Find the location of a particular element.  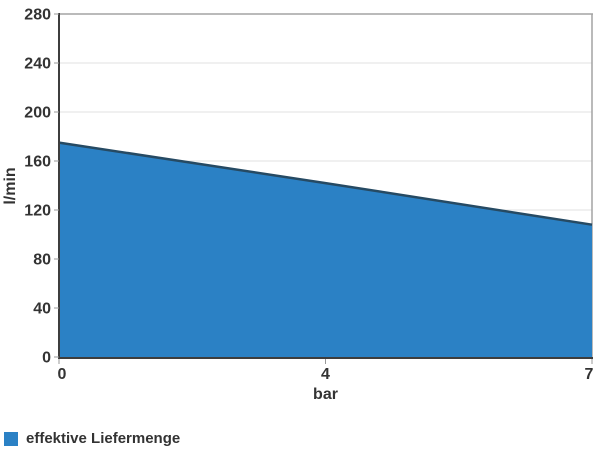

legend-label: effektive Liefermenge is located at coordinates (103, 438).